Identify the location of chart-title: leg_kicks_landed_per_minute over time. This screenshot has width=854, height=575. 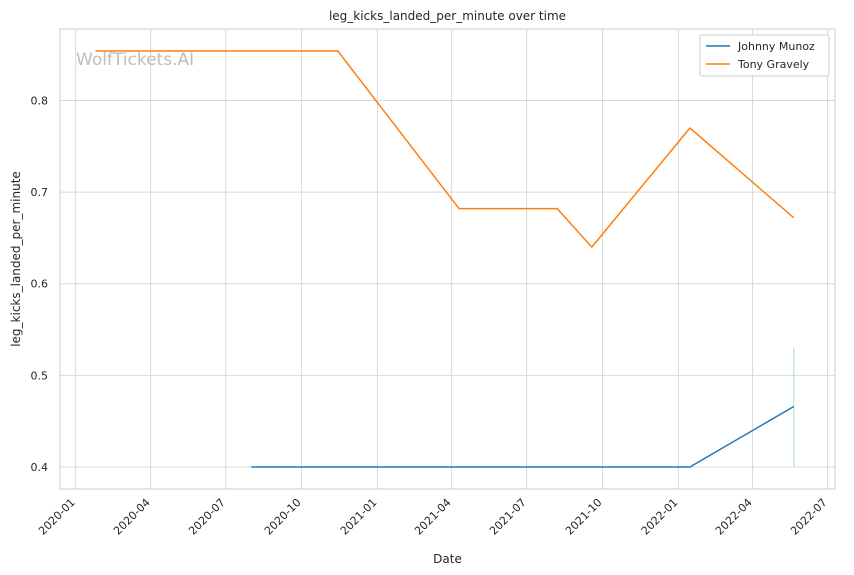
(447, 16).